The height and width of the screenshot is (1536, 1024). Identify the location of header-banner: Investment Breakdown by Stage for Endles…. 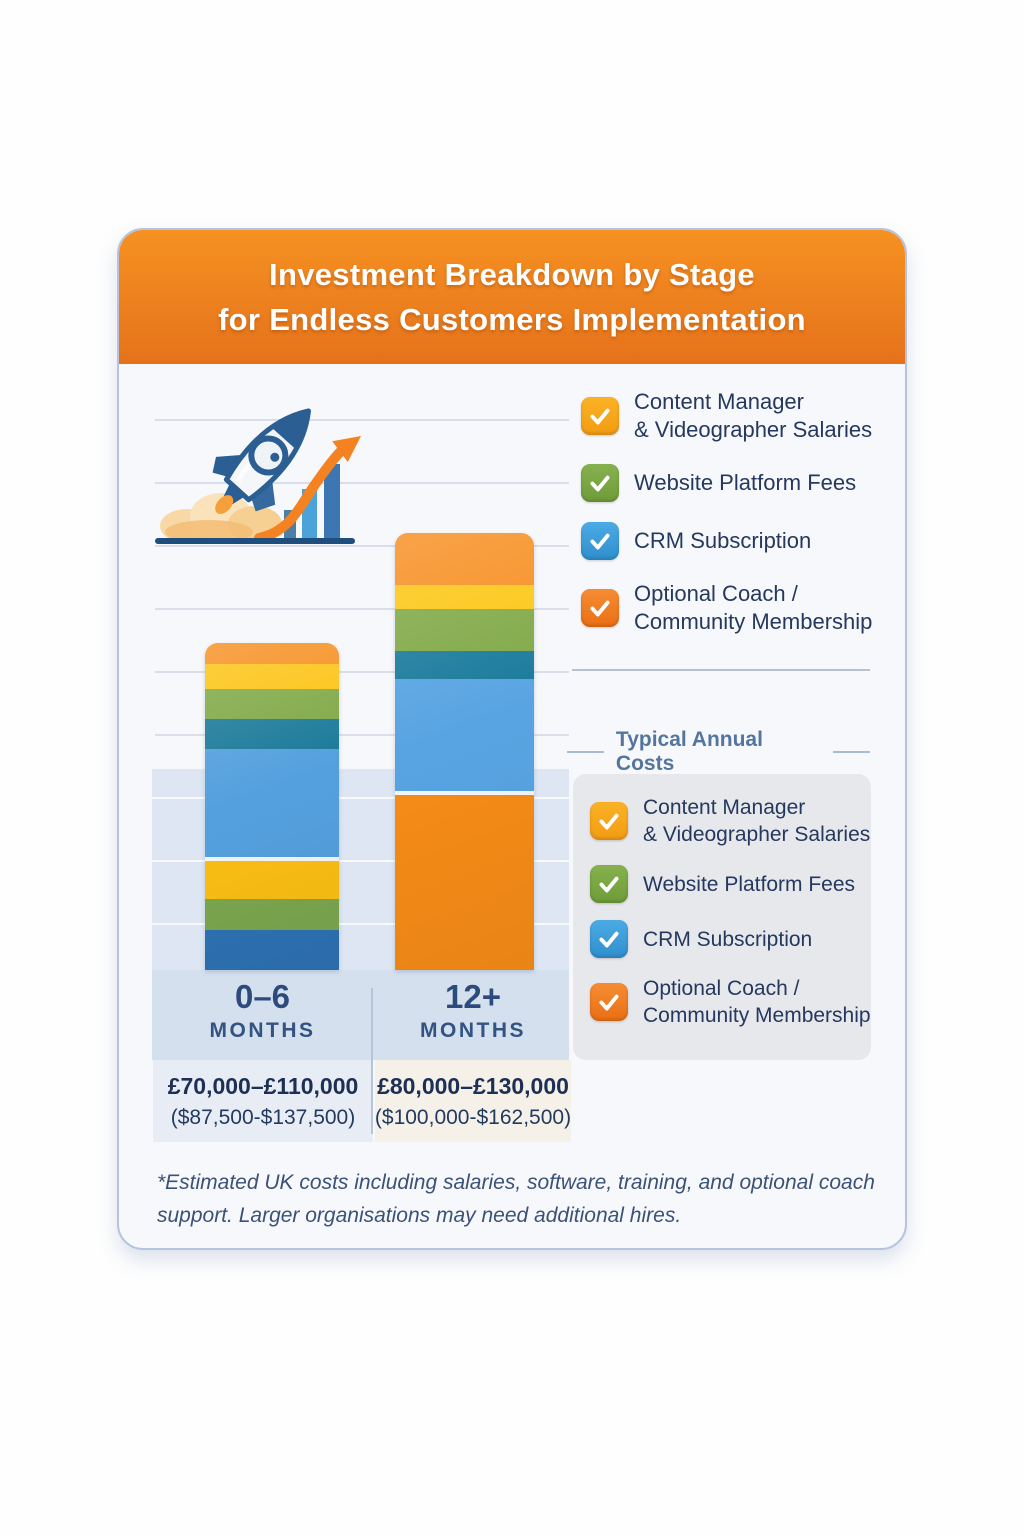
(512, 297).